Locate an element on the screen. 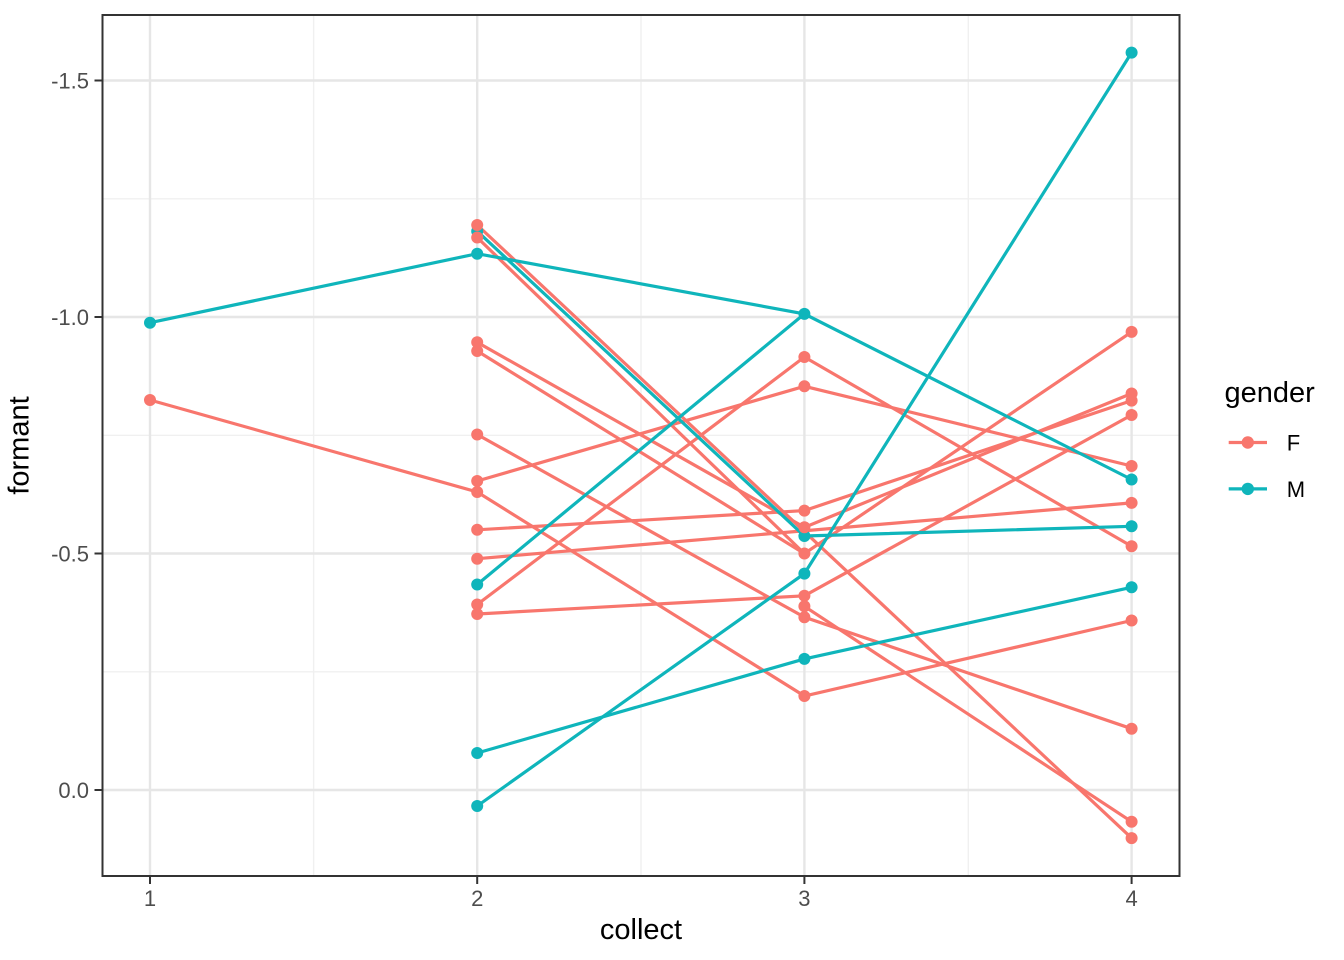 The image size is (1344, 960). svg-text: gender is located at coordinates (1270, 393).